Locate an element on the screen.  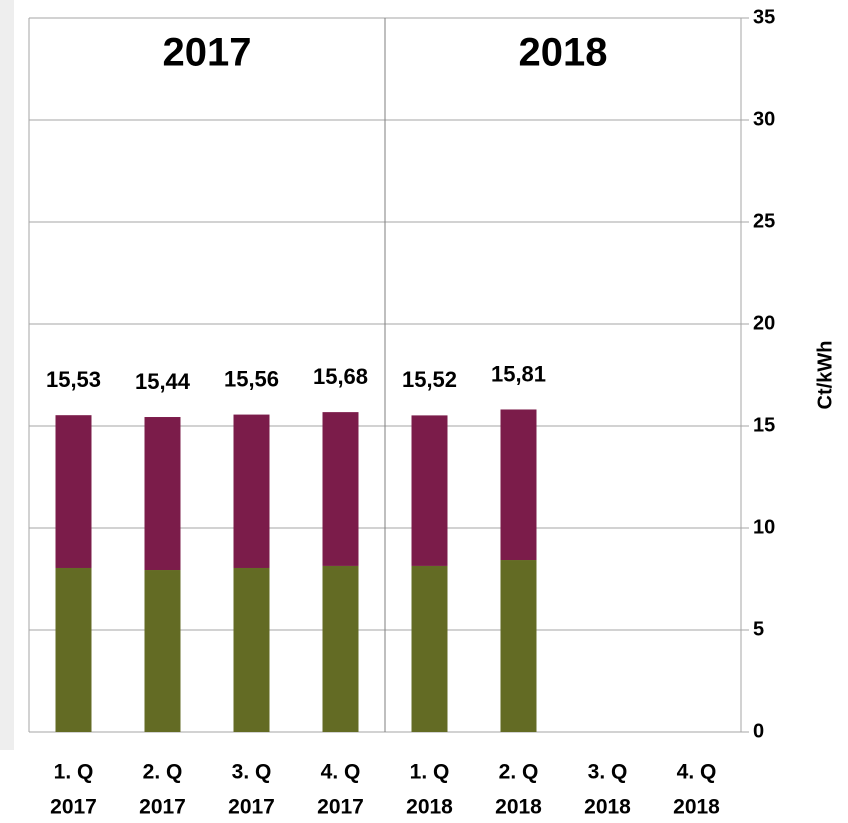
total-label: 15,52 is located at coordinates (429, 379).